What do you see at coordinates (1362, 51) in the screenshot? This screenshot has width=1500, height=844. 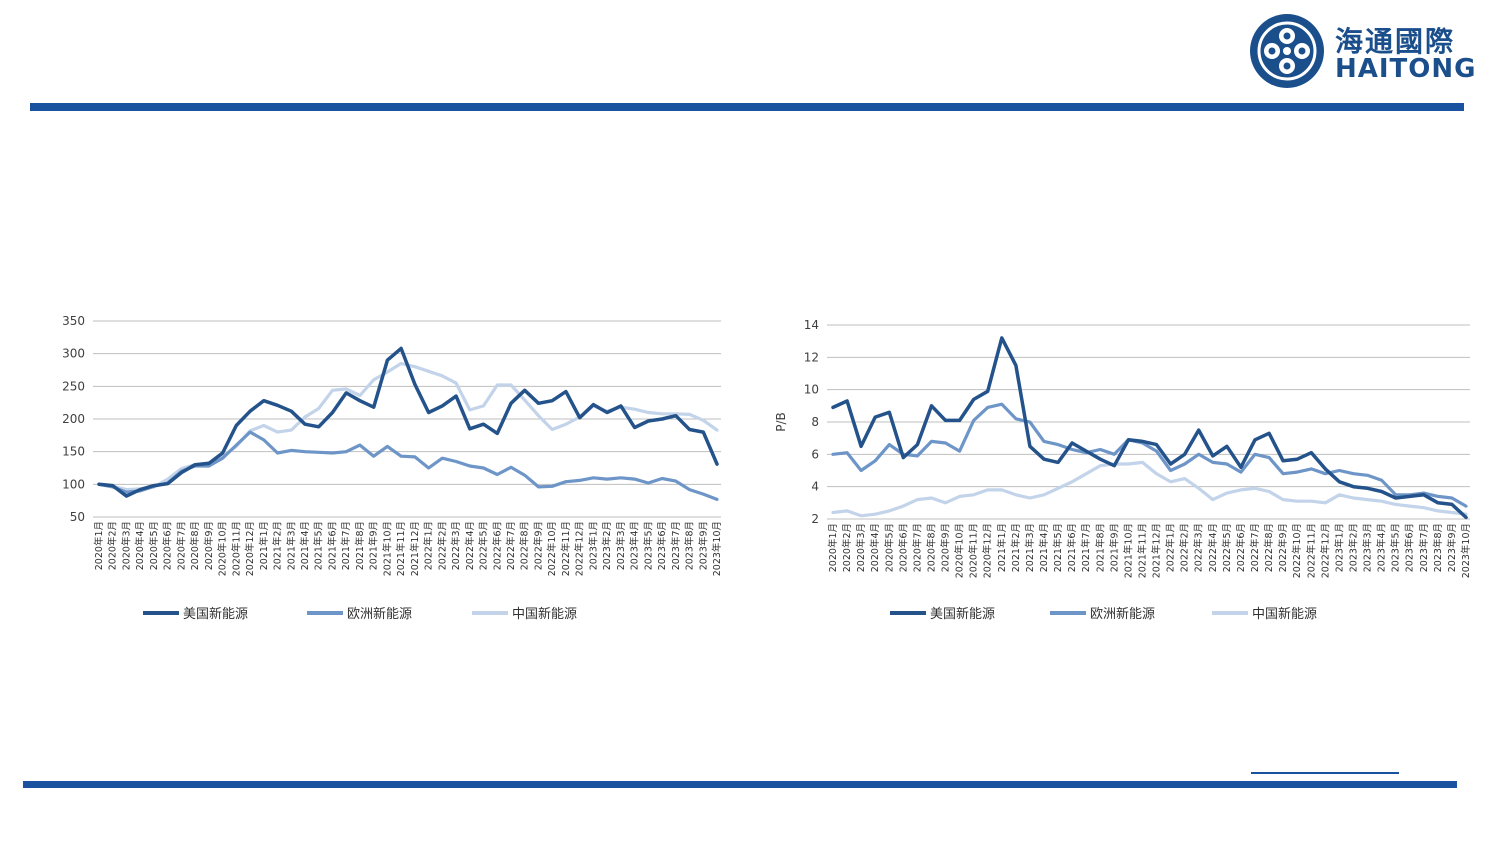 I see `haitong-logo: 海通國際 HAITONG` at bounding box center [1362, 51].